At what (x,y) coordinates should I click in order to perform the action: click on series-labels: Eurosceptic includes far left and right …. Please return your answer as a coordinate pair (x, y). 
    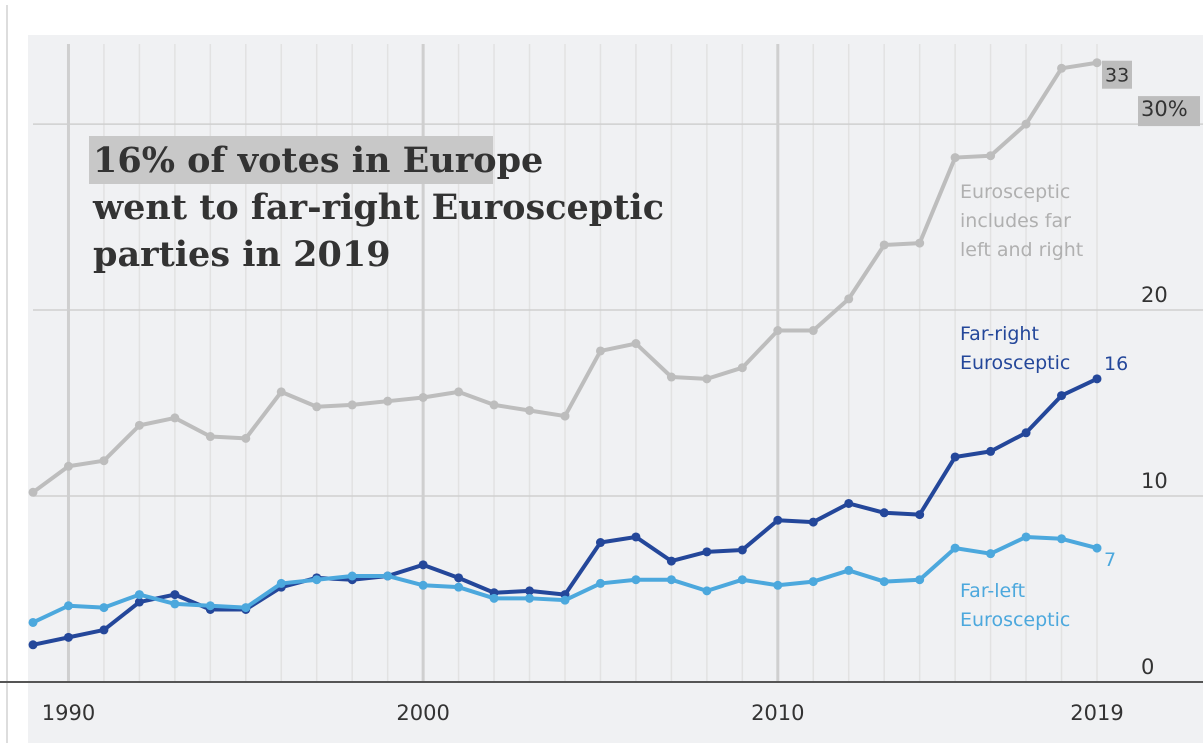
    Looking at the image, I should click on (1021, 406).